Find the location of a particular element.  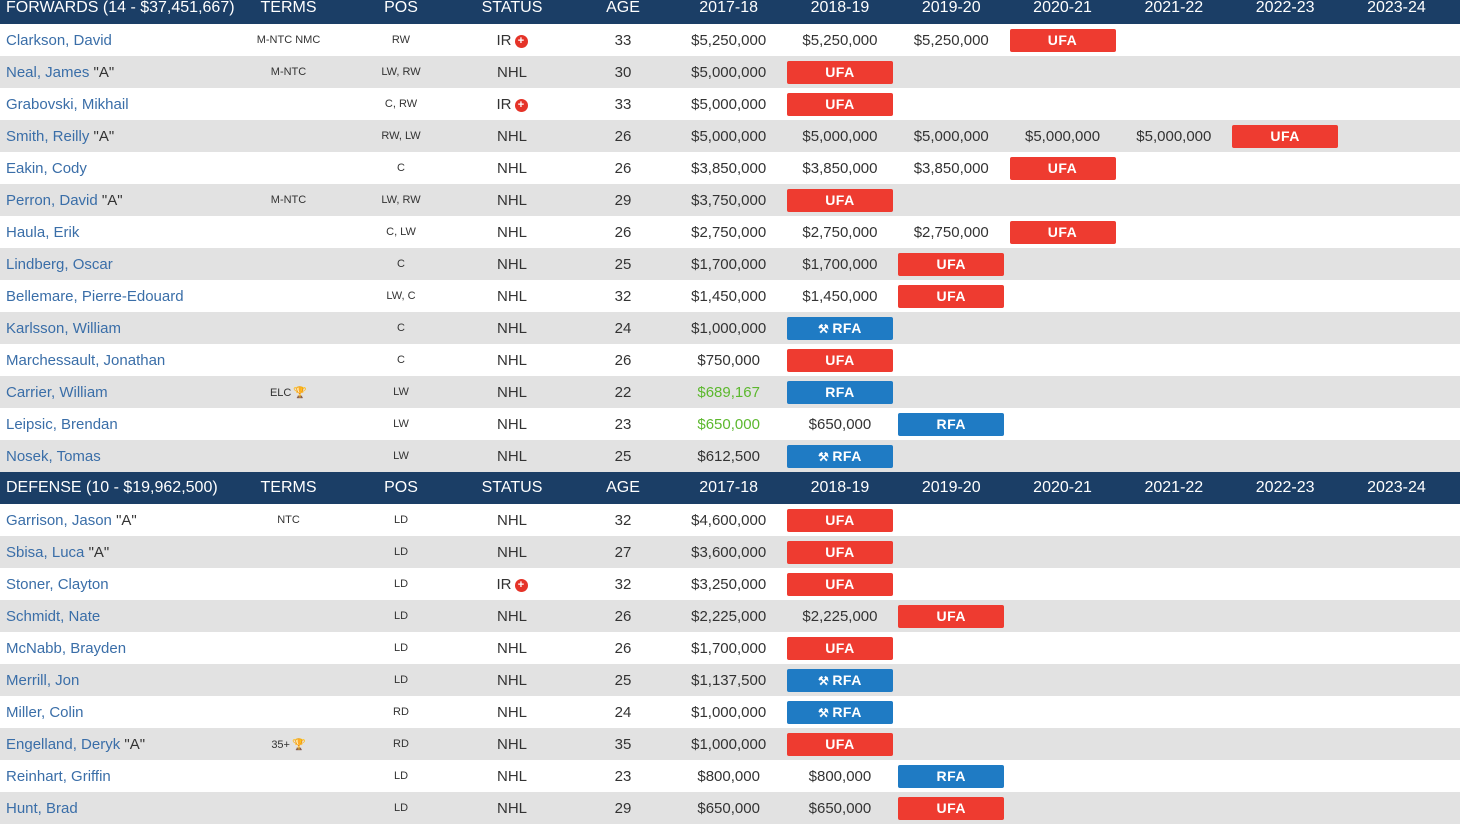

salary-value: $2,225,000 is located at coordinates (840, 616).